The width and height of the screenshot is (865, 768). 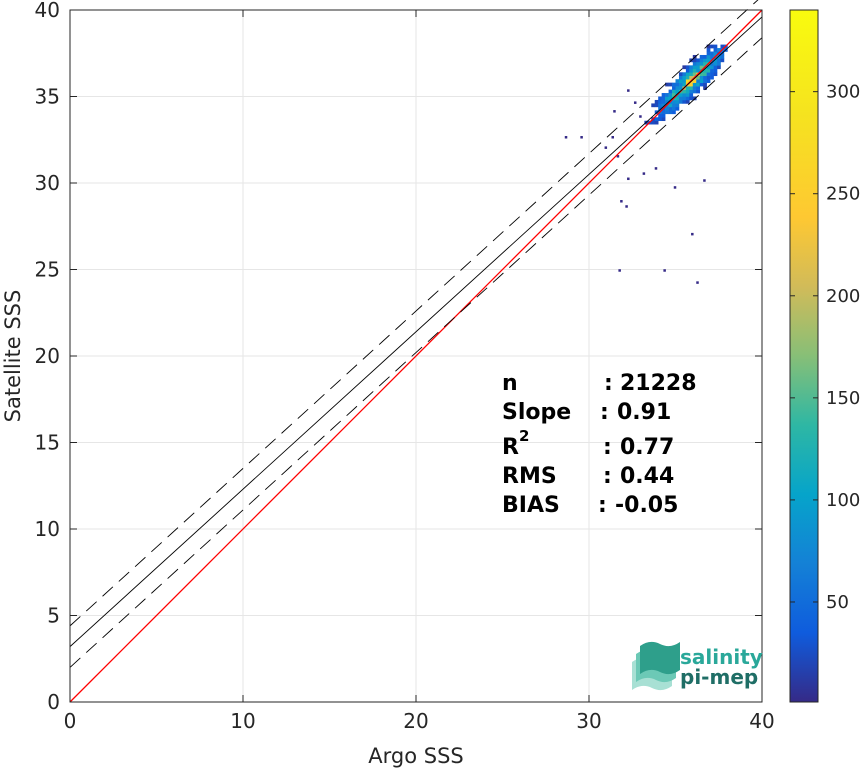 I want to click on stat-label-n: n, so click(x=510, y=383).